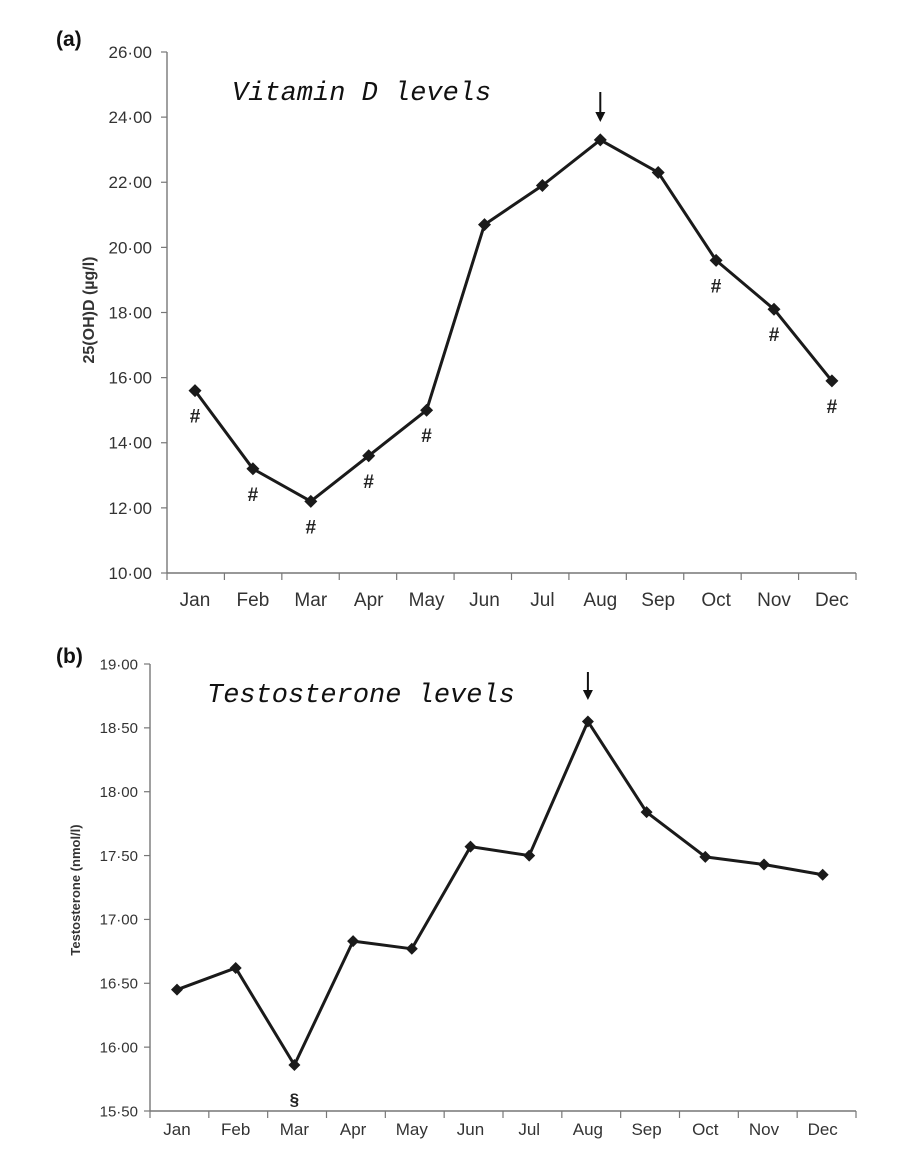 The height and width of the screenshot is (1162, 902). What do you see at coordinates (427, 600) in the screenshot?
I see `x-tick-label-a-may: May` at bounding box center [427, 600].